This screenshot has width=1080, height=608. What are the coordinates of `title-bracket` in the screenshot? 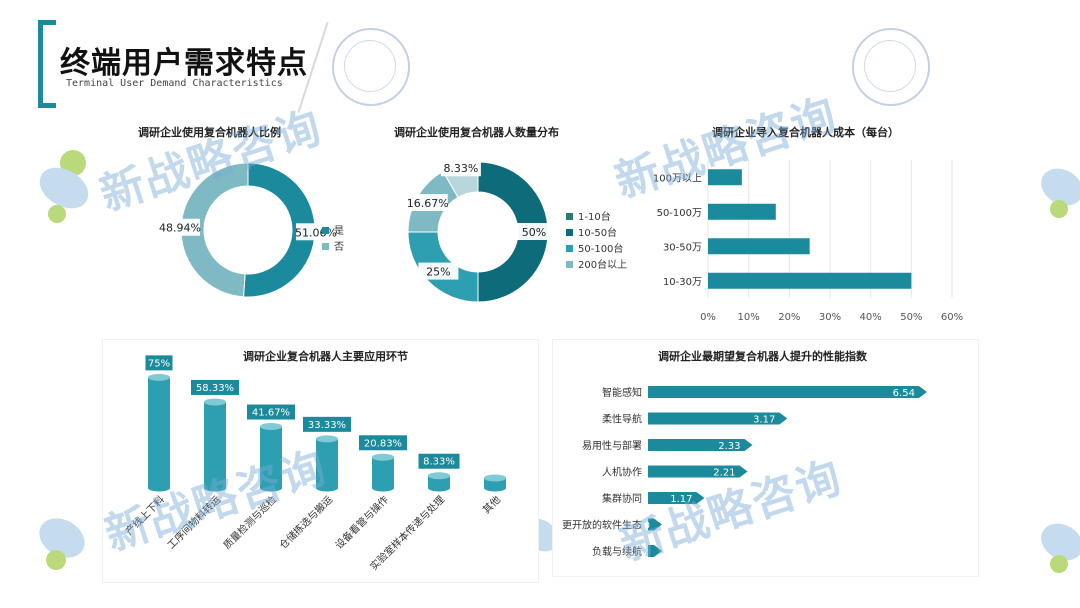 It's located at (47, 64).